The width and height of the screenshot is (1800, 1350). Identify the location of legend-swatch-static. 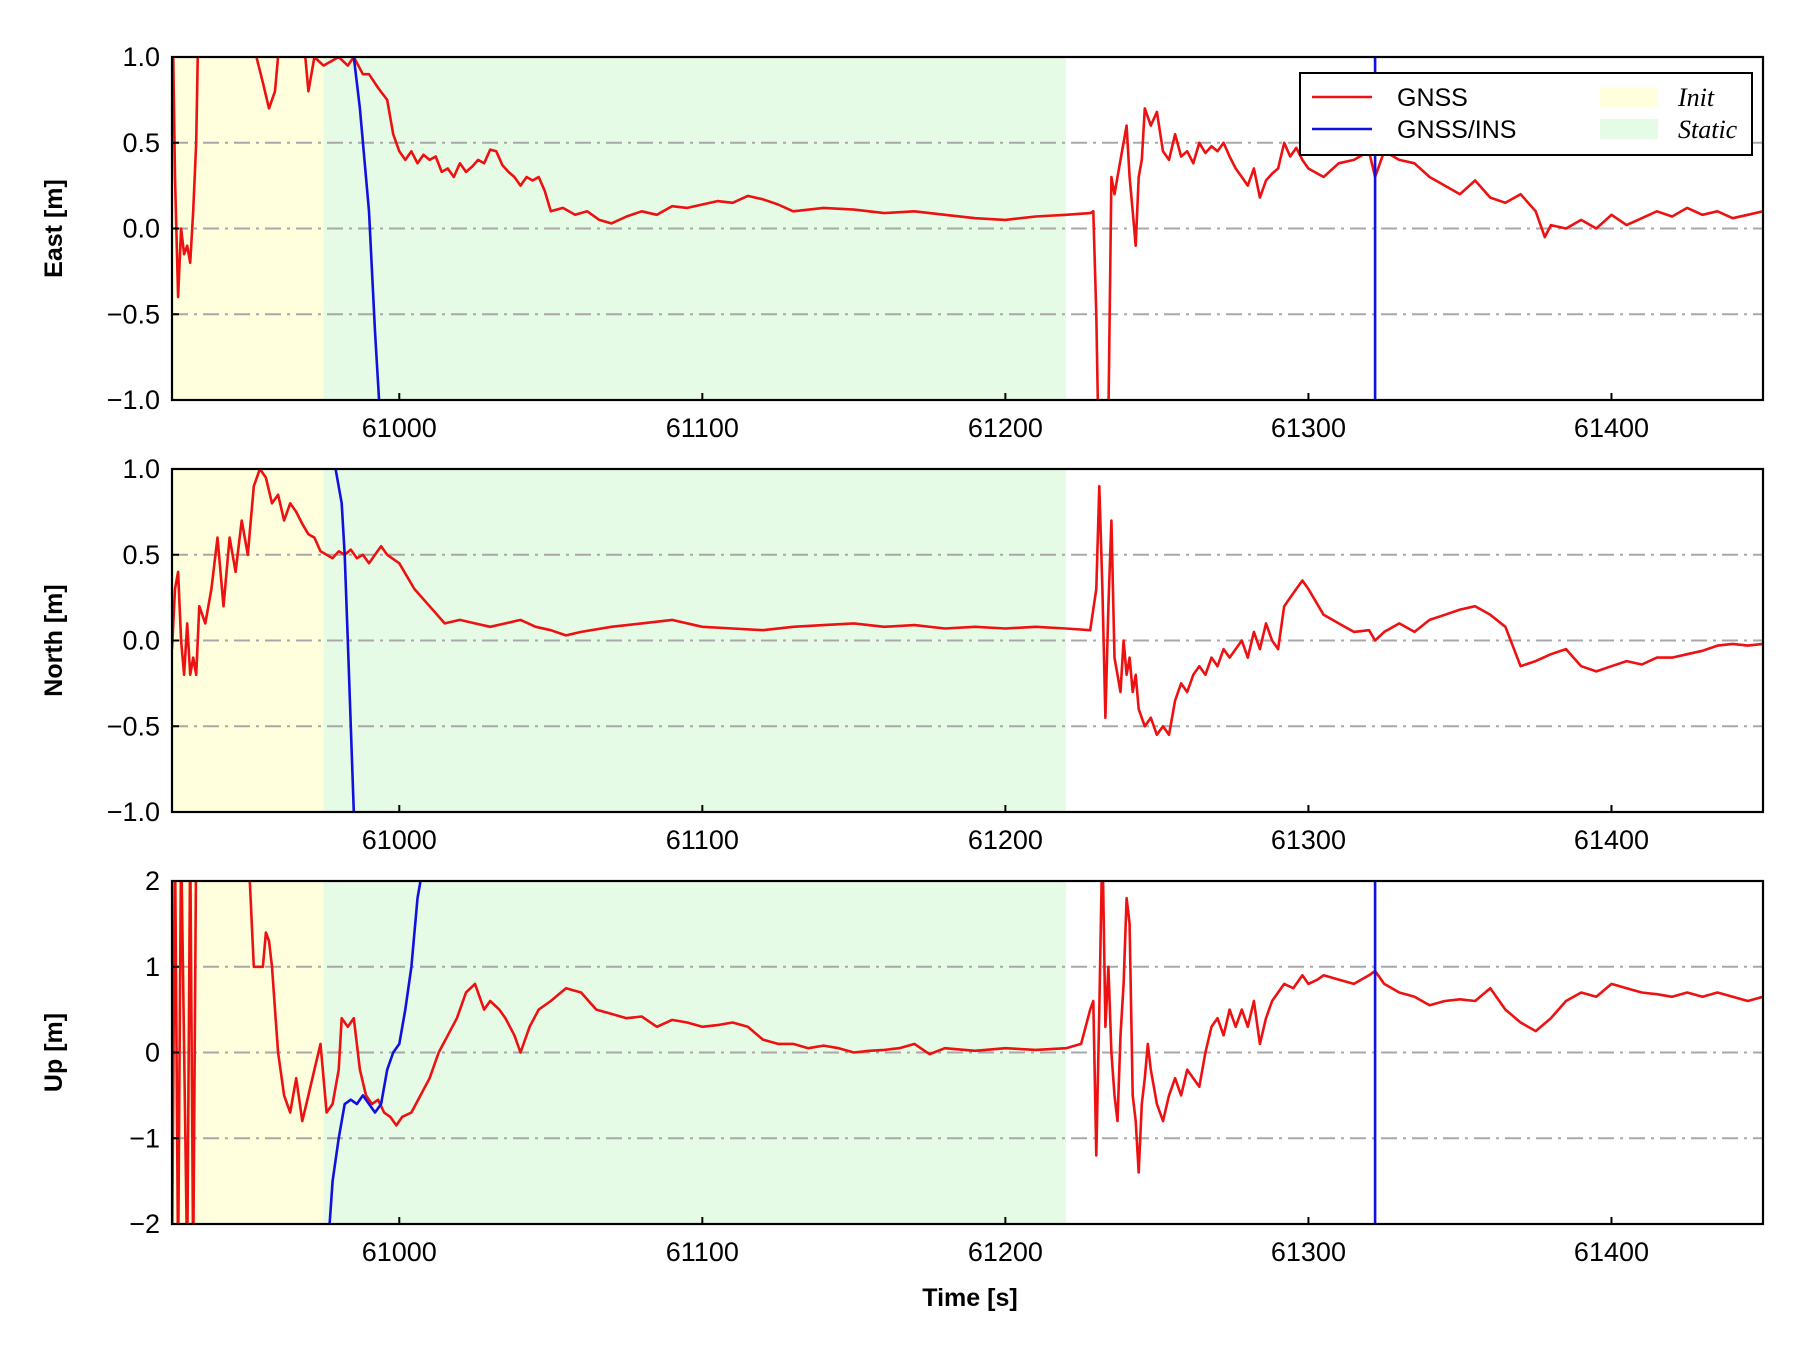
(1629, 129).